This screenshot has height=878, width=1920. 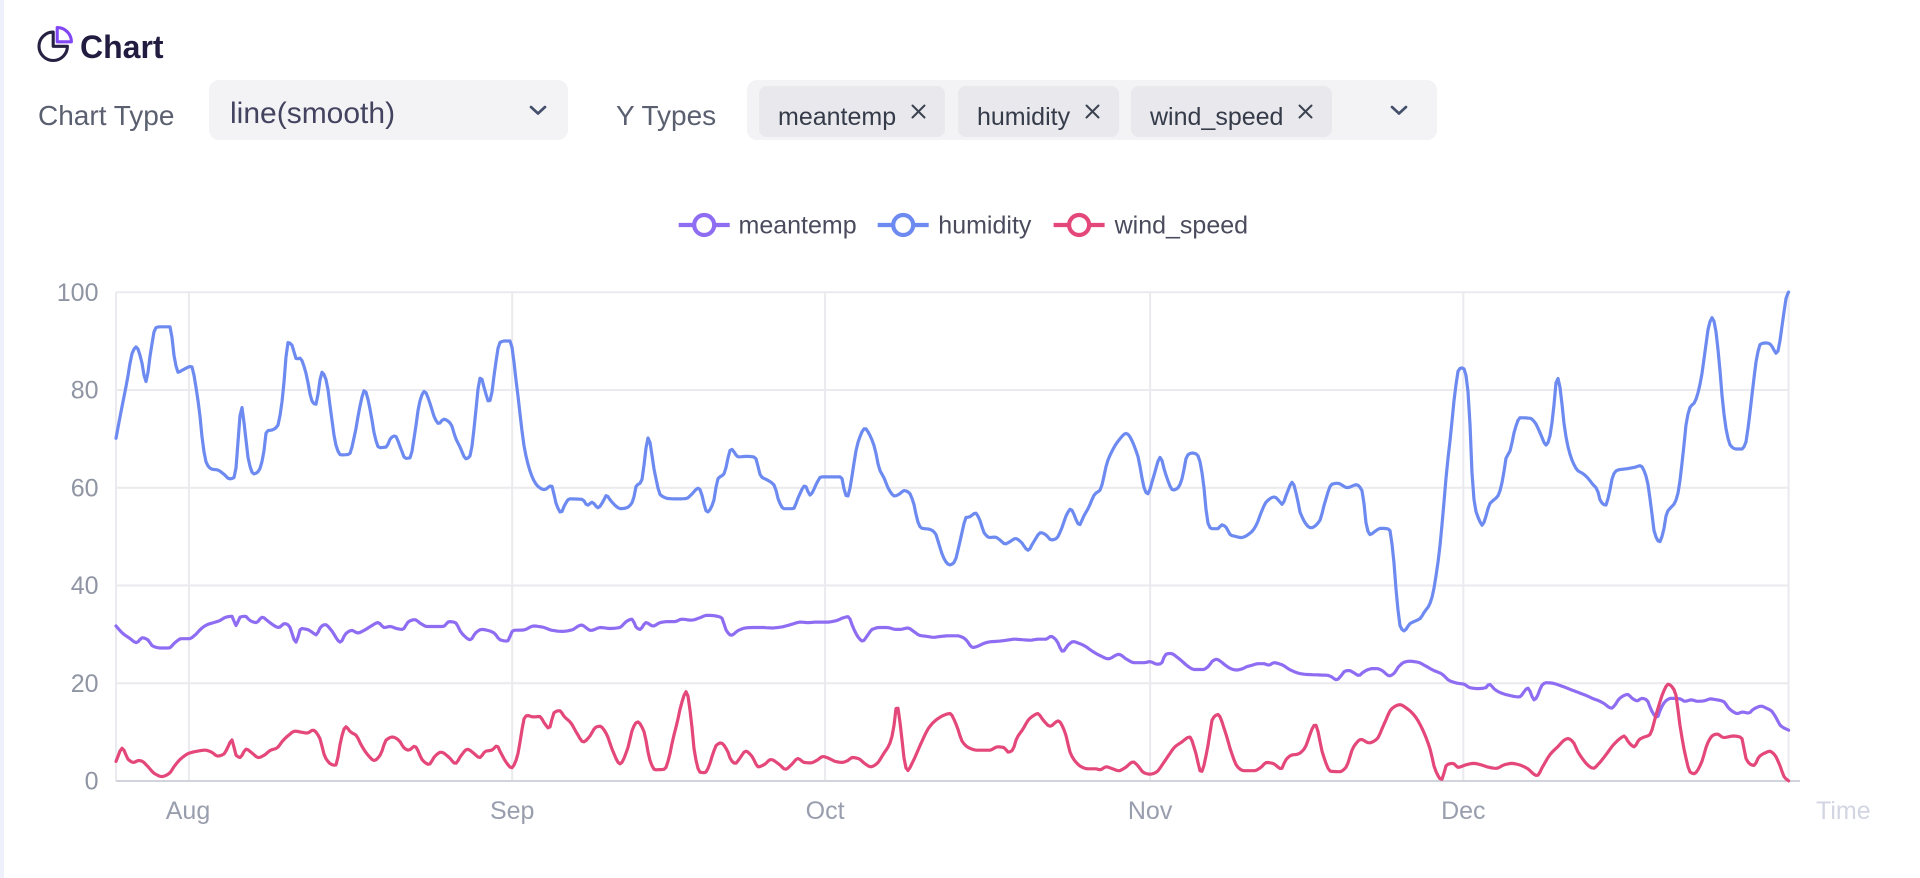 I want to click on svg-text: Dec, so click(x=1463, y=811).